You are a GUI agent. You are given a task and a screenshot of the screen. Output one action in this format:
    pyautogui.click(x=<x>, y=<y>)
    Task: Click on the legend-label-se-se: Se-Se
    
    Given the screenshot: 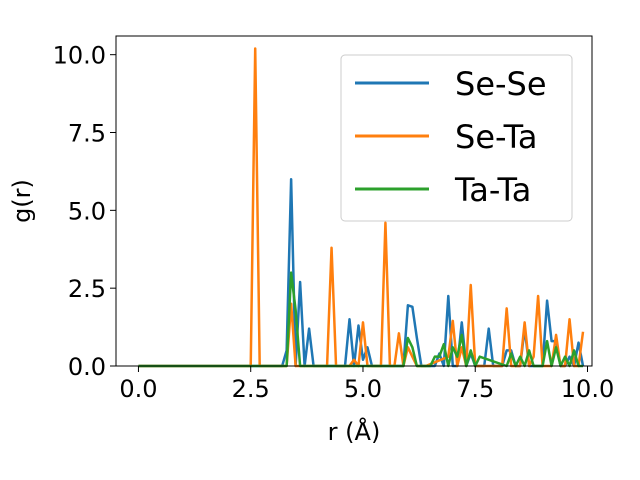 What is the action you would take?
    pyautogui.click(x=501, y=84)
    